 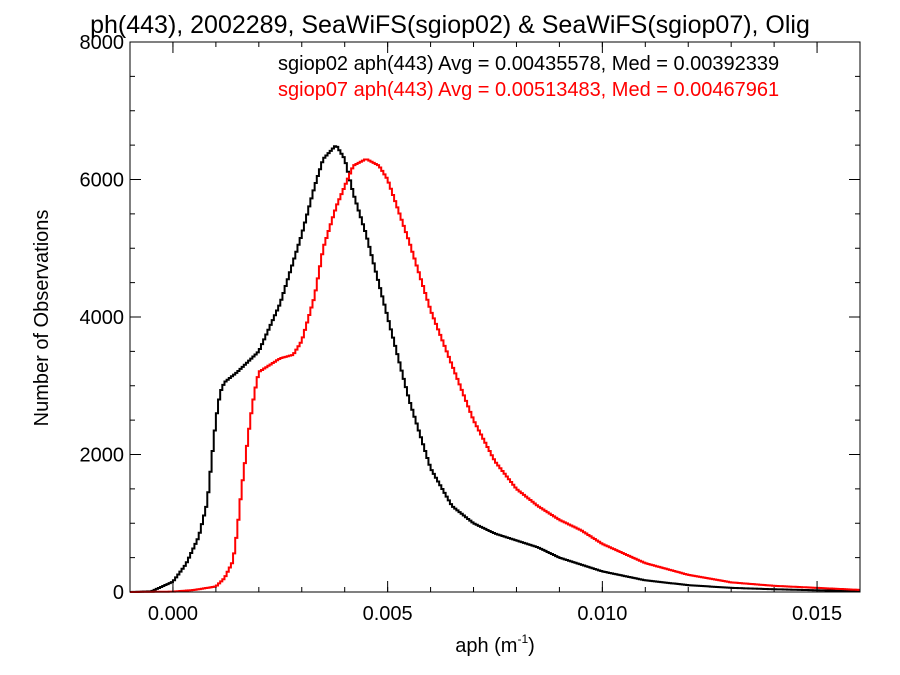 I want to click on x-axis-label-main: aph (m, so click(x=486, y=646).